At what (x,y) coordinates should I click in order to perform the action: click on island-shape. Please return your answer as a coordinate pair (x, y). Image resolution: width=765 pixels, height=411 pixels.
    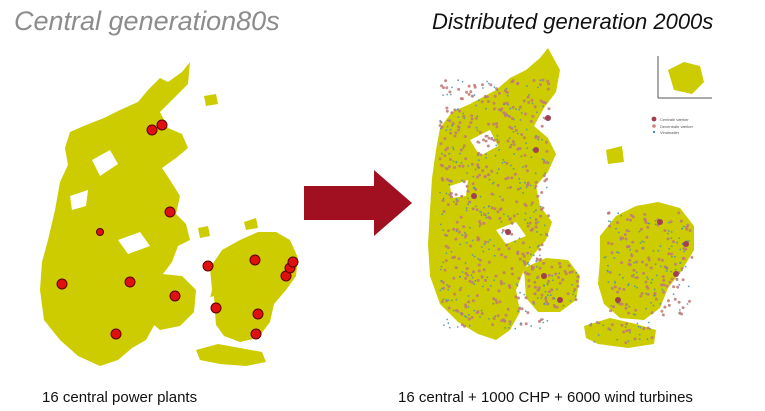
    Looking at the image, I should click on (615, 155).